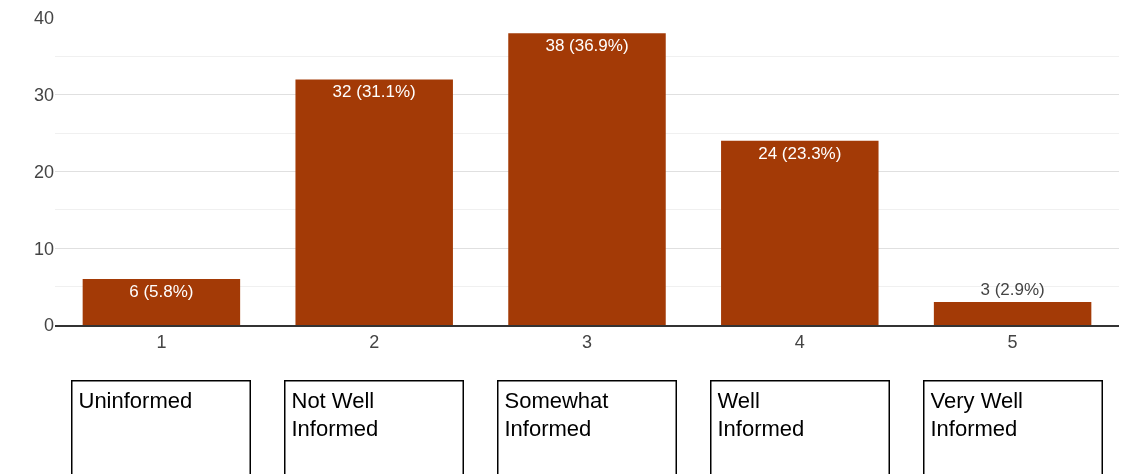  Describe the element at coordinates (374, 92) in the screenshot. I see `data-label: 32 (31.1%)` at that location.